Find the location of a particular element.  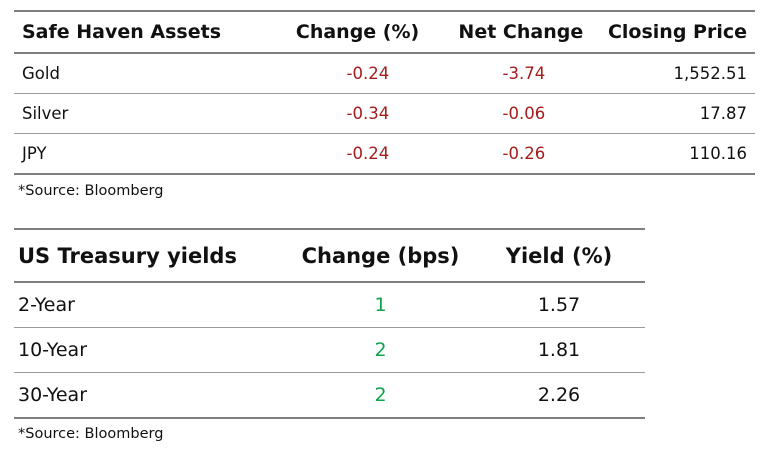

closing-price-value: 17.87 is located at coordinates (669, 113).